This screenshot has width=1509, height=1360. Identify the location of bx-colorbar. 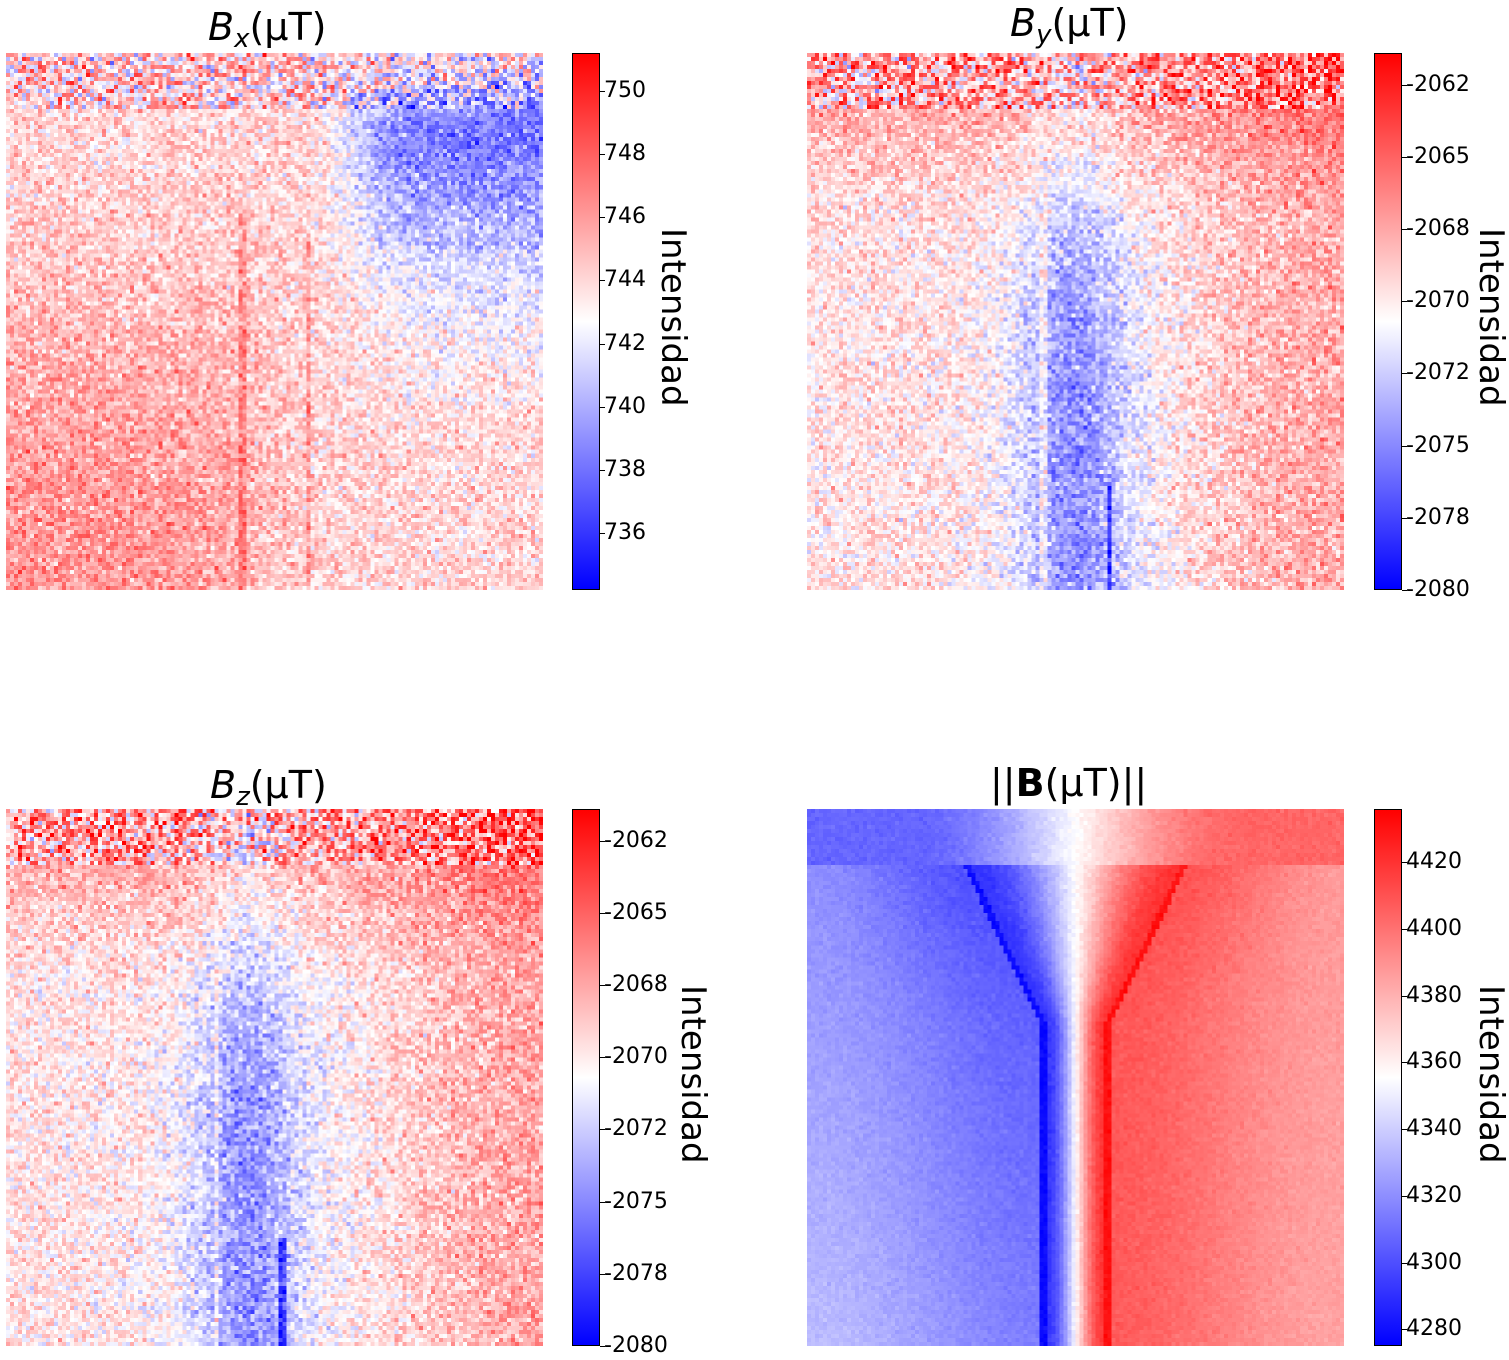
(586, 321).